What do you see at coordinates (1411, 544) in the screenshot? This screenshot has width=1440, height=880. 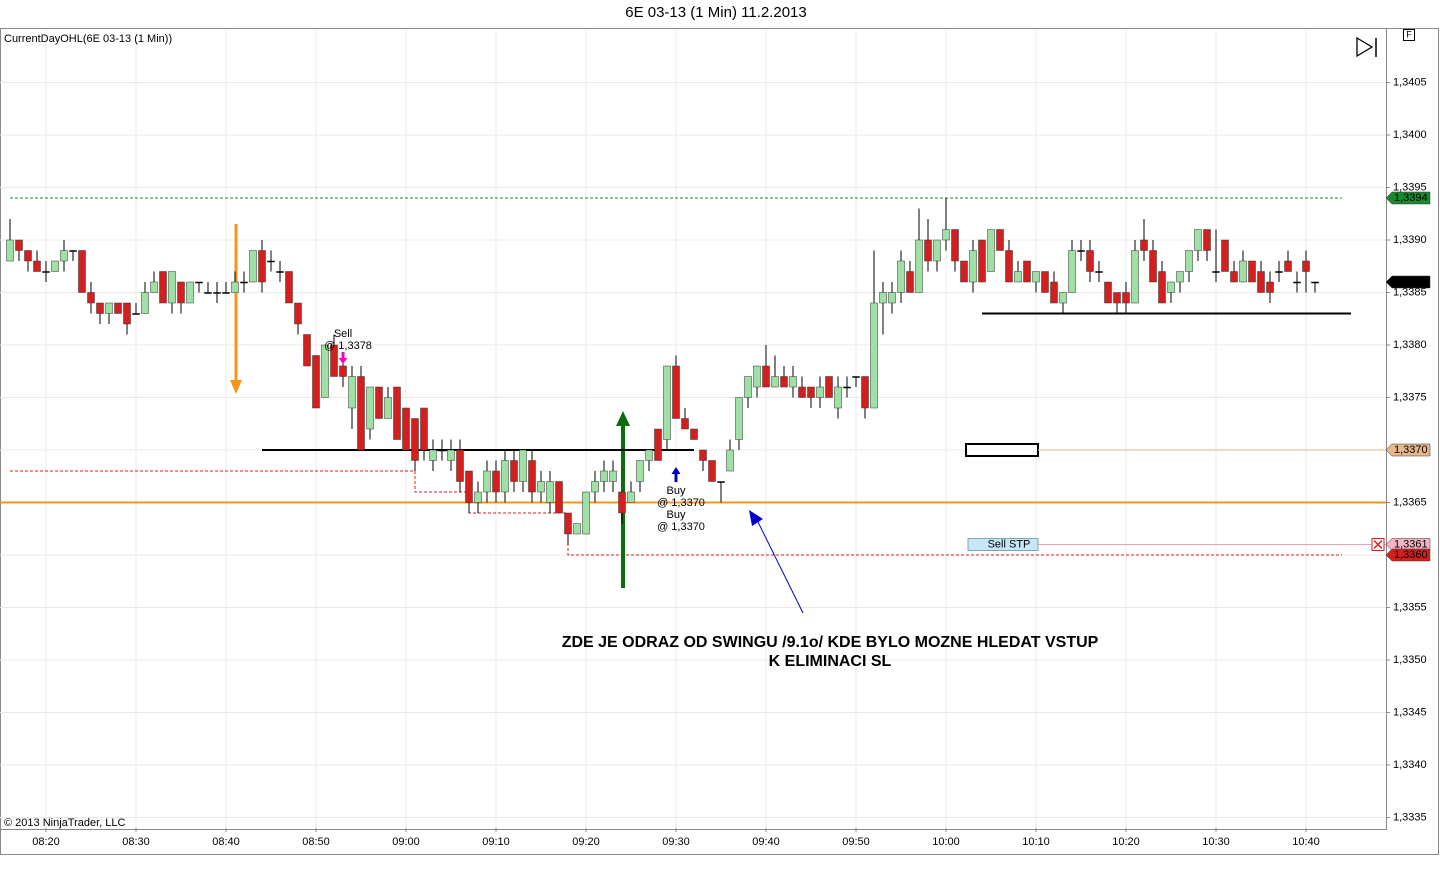 I see `price-marker-label: 1,3361` at bounding box center [1411, 544].